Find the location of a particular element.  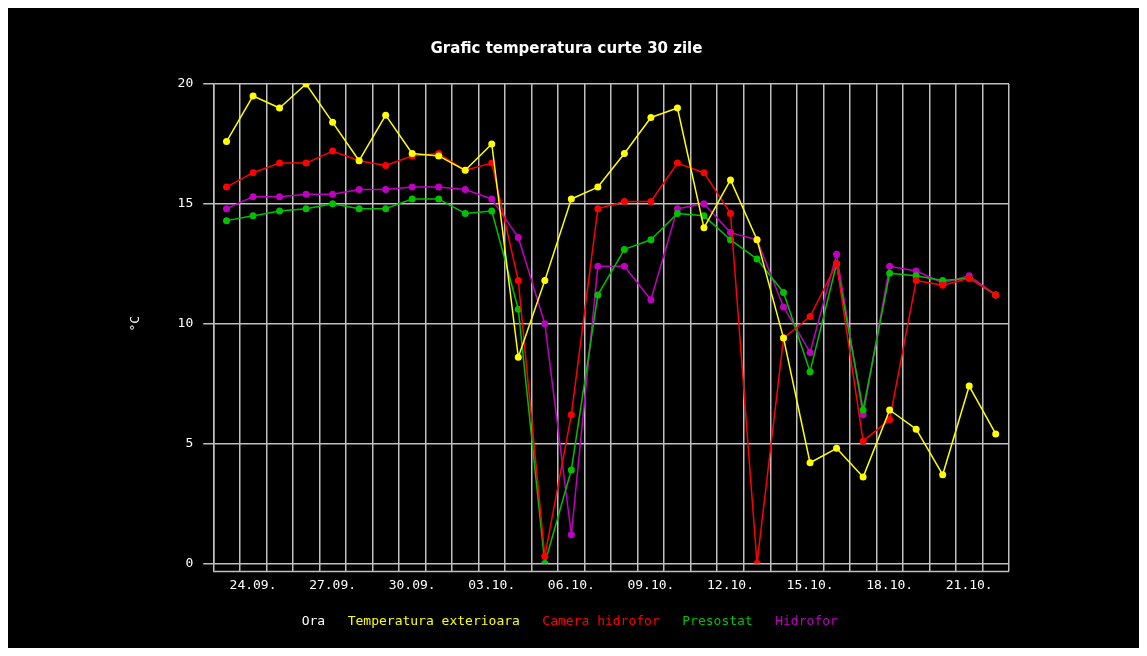

x-tick-label: 18.10. is located at coordinates (890, 584).